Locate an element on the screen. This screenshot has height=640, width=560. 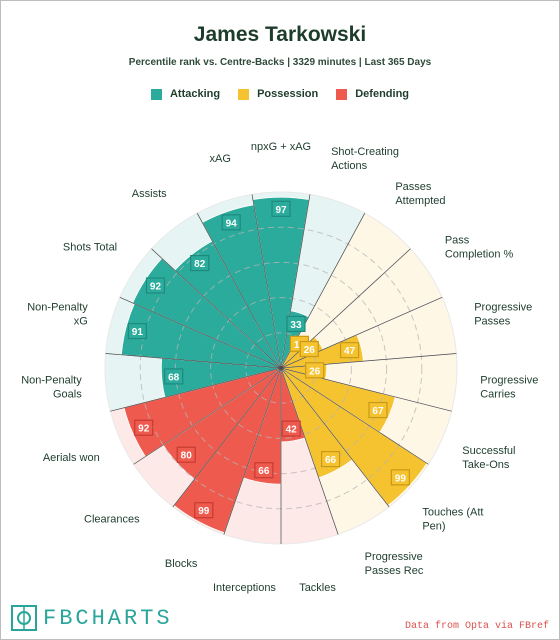
legend-label-possession: Possession is located at coordinates (288, 94).